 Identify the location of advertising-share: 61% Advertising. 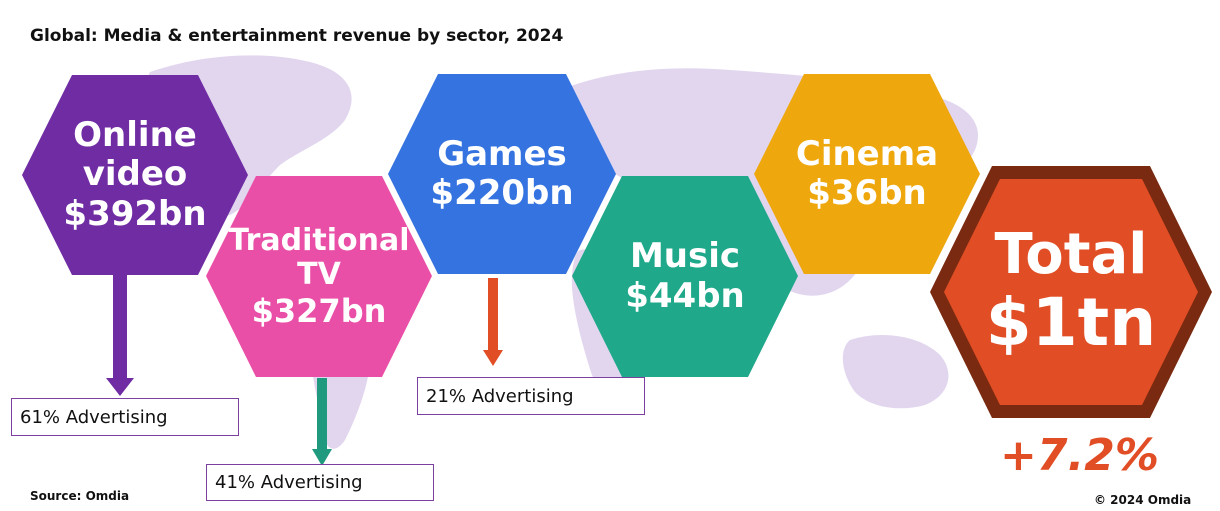
(94, 417).